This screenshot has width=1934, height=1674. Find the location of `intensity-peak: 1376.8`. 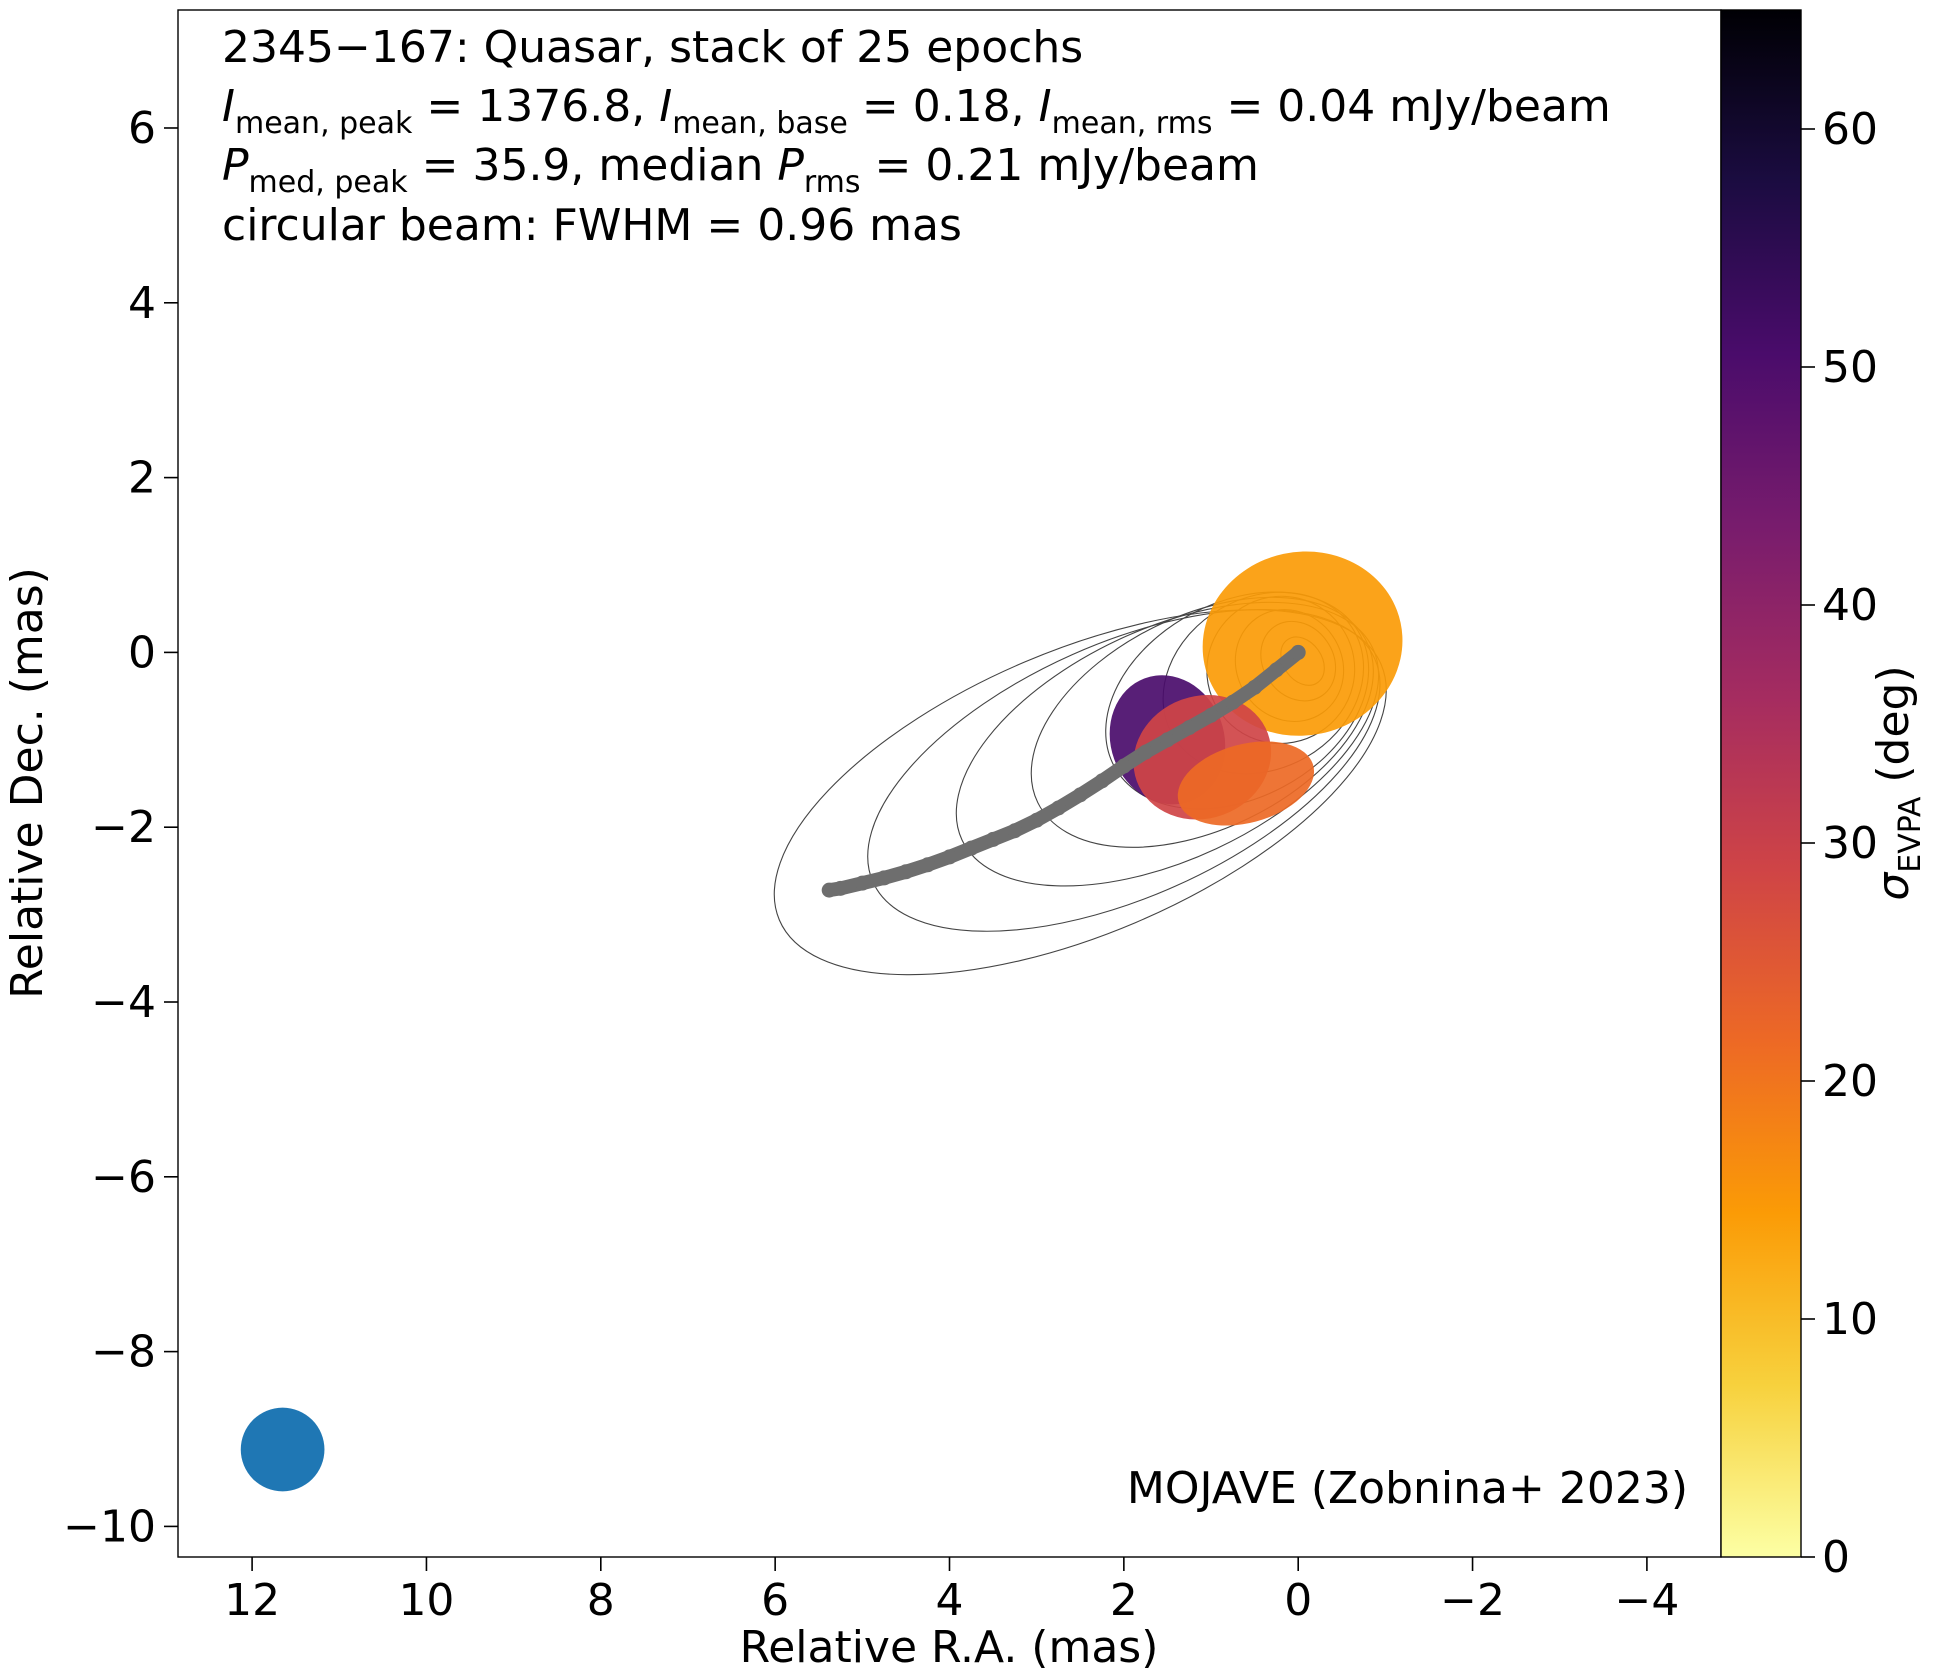

intensity-peak: 1376.8 is located at coordinates (554, 106).